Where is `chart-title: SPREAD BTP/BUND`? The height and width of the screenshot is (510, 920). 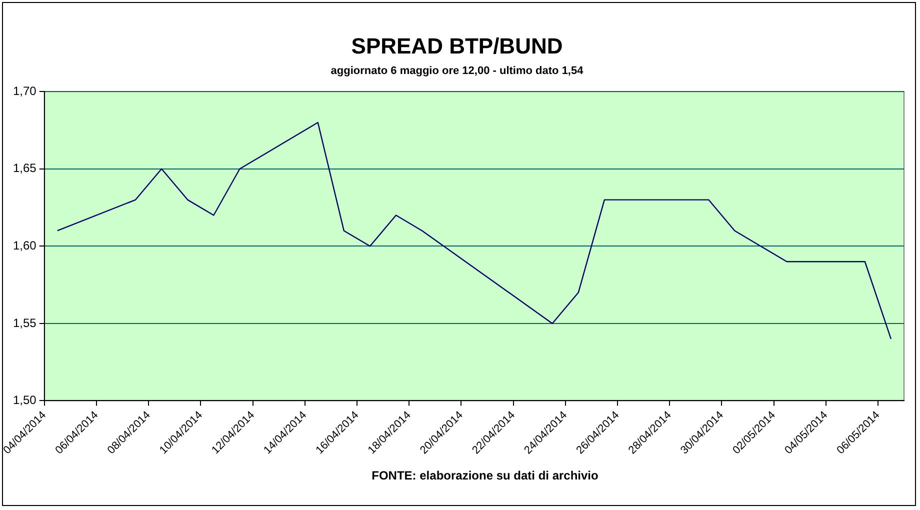
chart-title: SPREAD BTP/BUND is located at coordinates (457, 45).